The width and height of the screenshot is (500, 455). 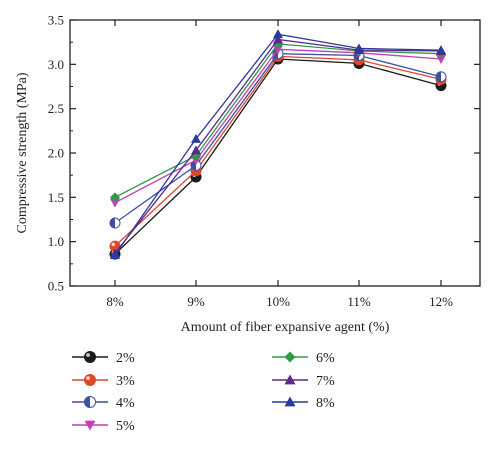 What do you see at coordinates (278, 301) in the screenshot?
I see `x-tick-label: 10%` at bounding box center [278, 301].